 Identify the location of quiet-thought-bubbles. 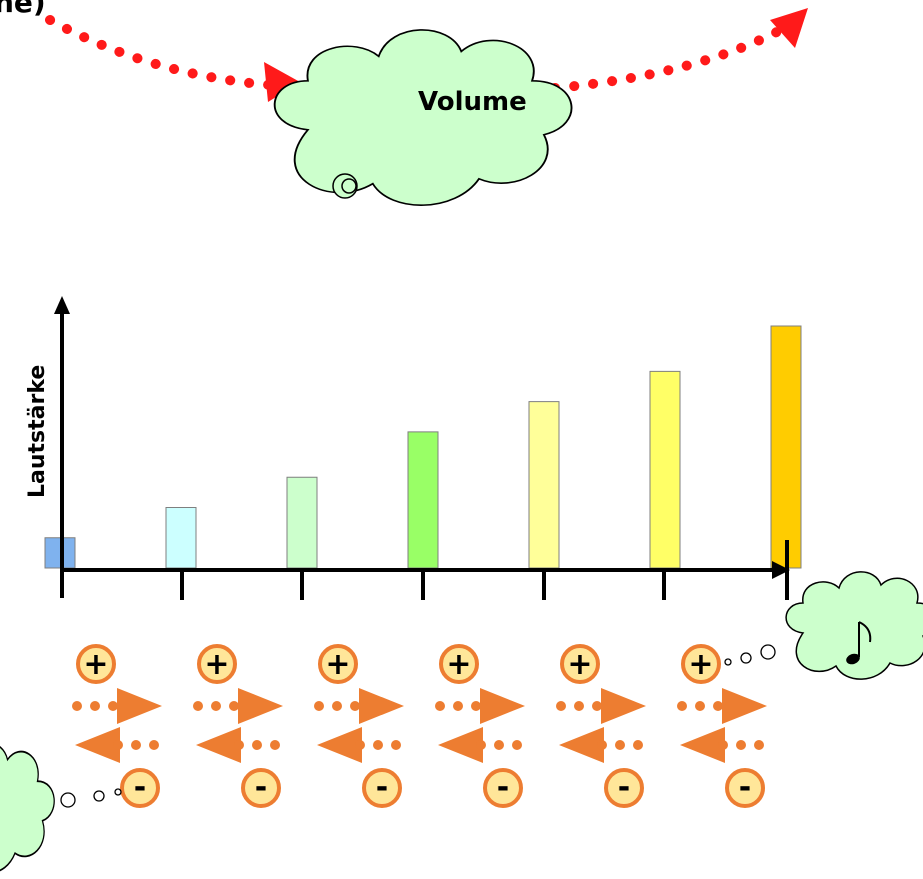
(91, 798).